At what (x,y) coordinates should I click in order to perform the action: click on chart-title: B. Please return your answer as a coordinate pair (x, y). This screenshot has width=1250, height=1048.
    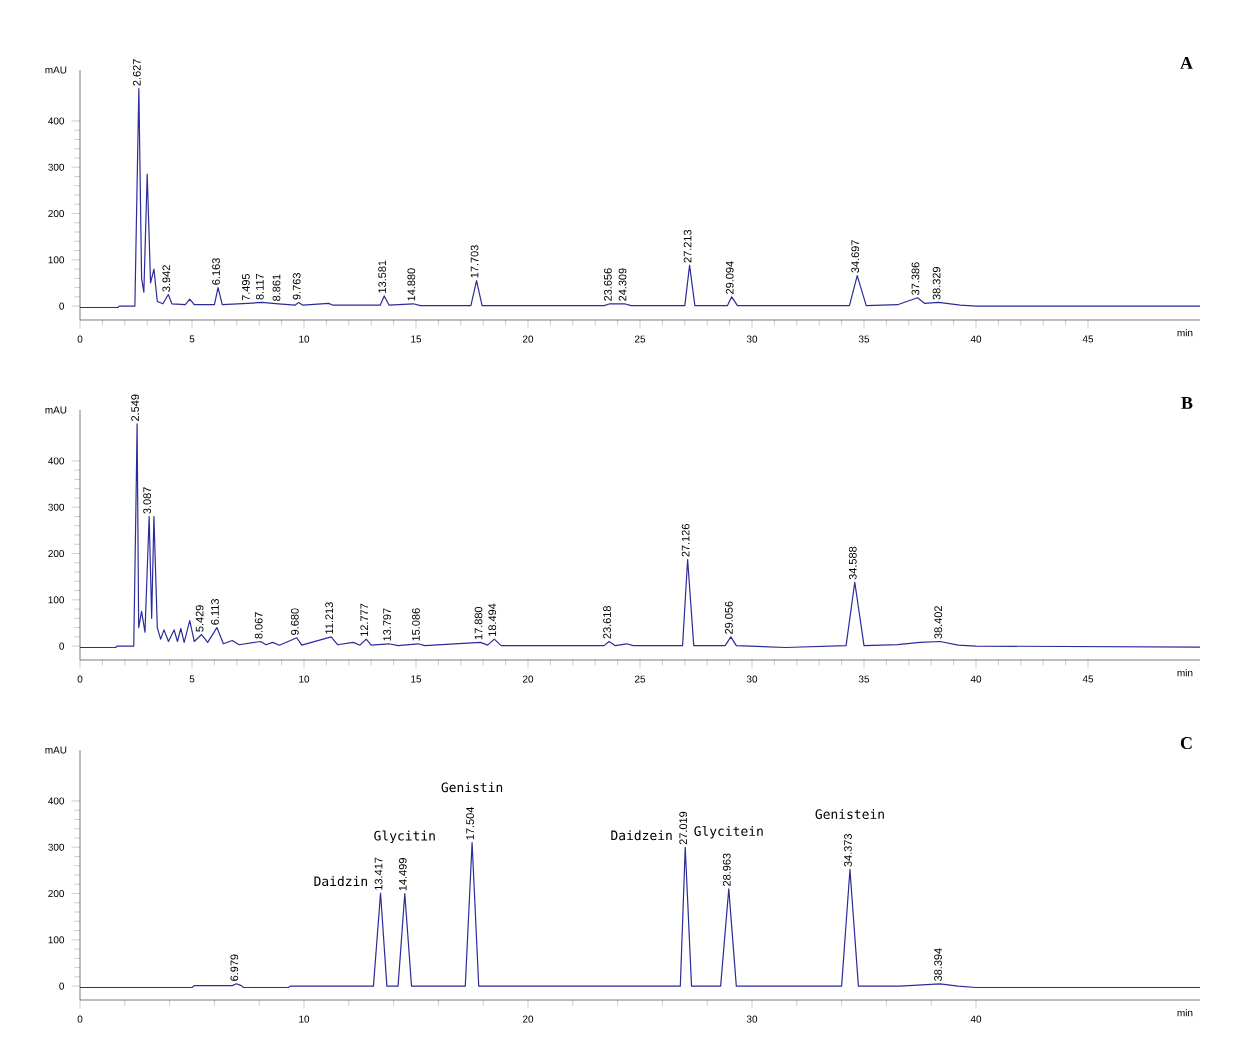
    Looking at the image, I should click on (1187, 403).